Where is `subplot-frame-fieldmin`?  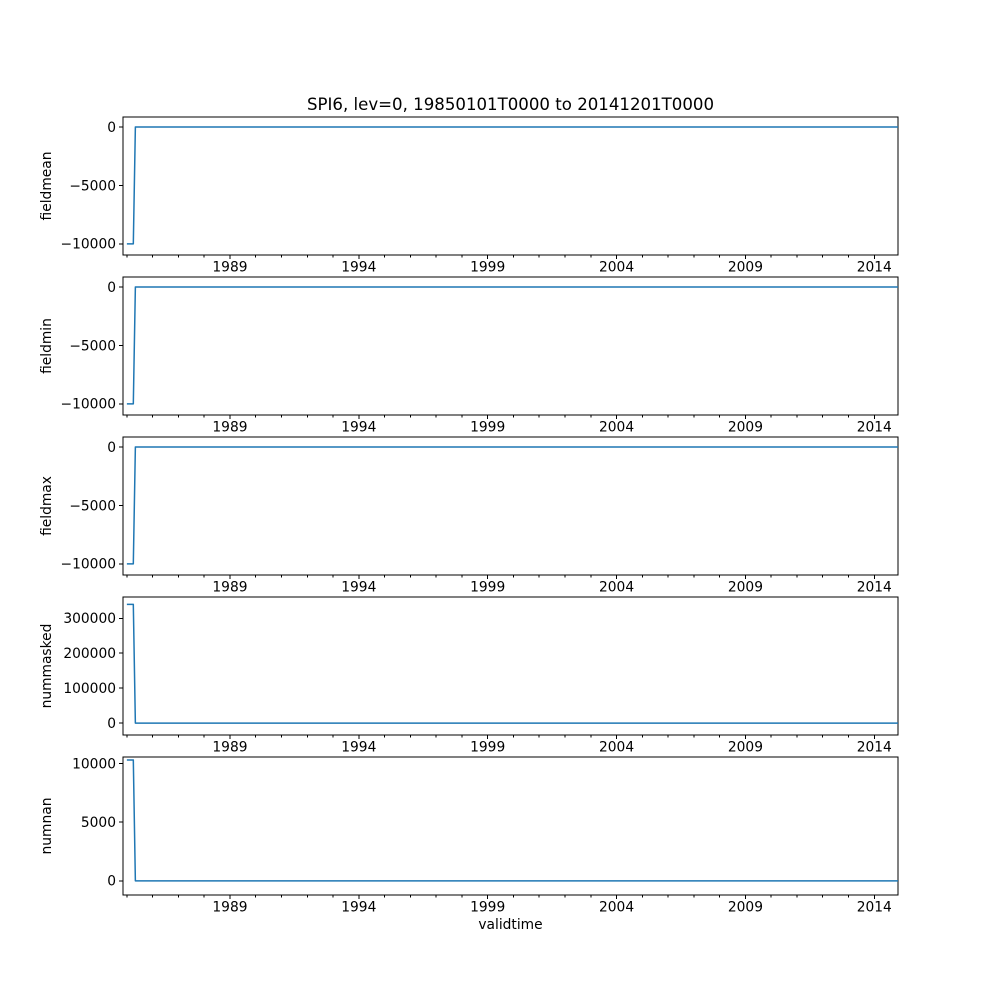
subplot-frame-fieldmin is located at coordinates (510, 346).